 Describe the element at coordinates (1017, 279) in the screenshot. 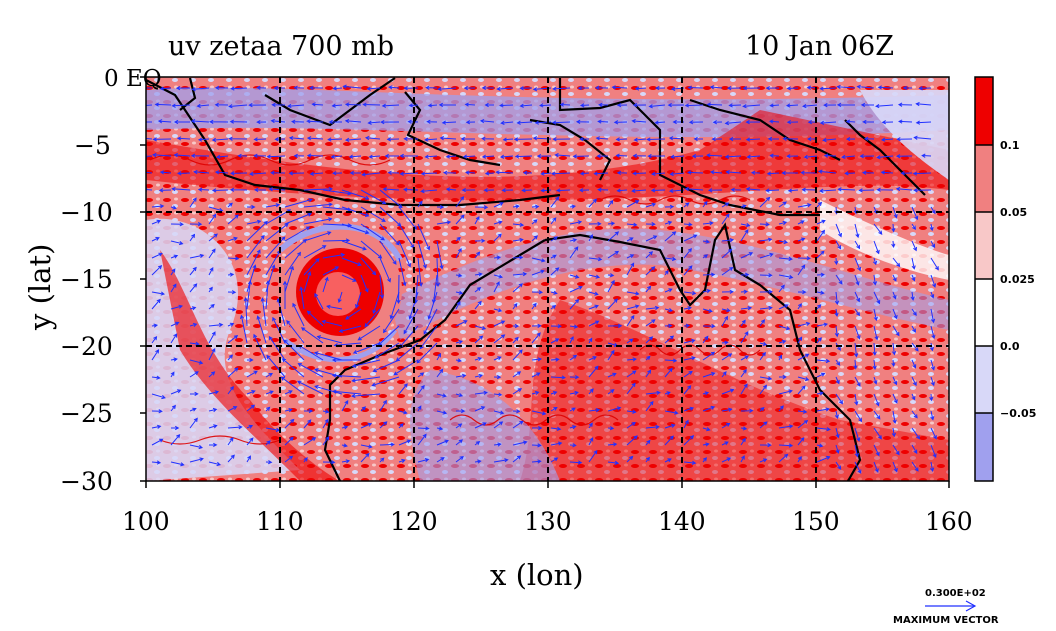

I see `colorbar-label-2: 0.025` at that location.